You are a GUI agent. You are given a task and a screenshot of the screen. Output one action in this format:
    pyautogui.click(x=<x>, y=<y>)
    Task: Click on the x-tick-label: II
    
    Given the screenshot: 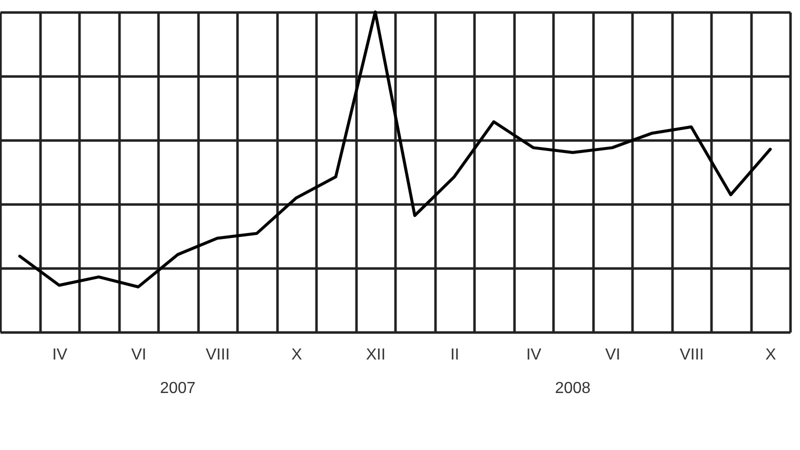 What is the action you would take?
    pyautogui.click(x=455, y=355)
    